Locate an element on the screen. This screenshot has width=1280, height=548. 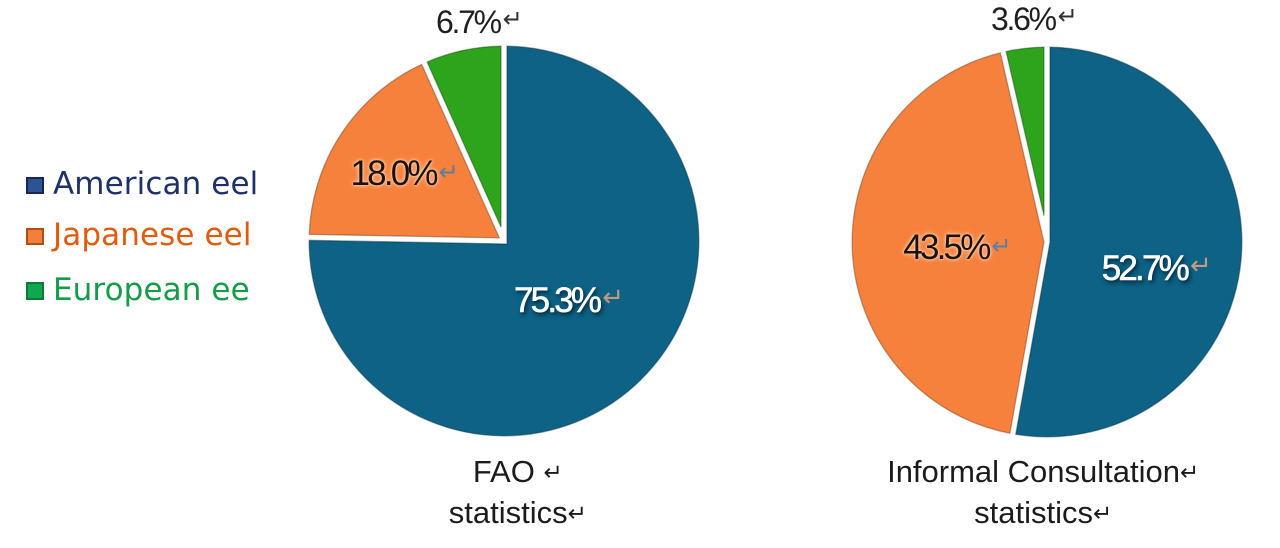
data-label-fao-japanese: 18.0% ↵ is located at coordinates (404, 173).